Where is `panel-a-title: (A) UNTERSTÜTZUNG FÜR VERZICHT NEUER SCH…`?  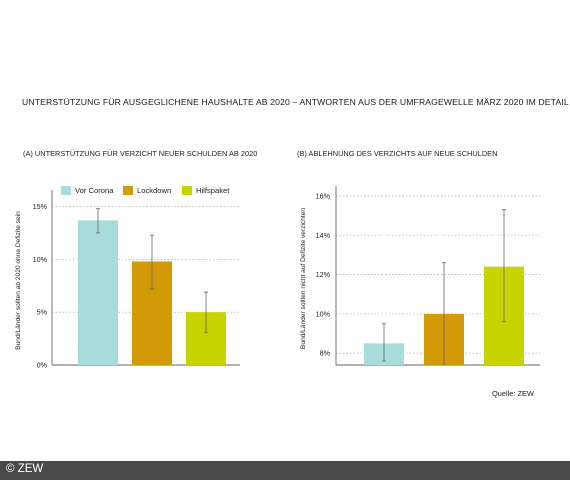 panel-a-title: (A) UNTERSTÜTZUNG FÜR VERZICHT NEUER SCH… is located at coordinates (140, 153).